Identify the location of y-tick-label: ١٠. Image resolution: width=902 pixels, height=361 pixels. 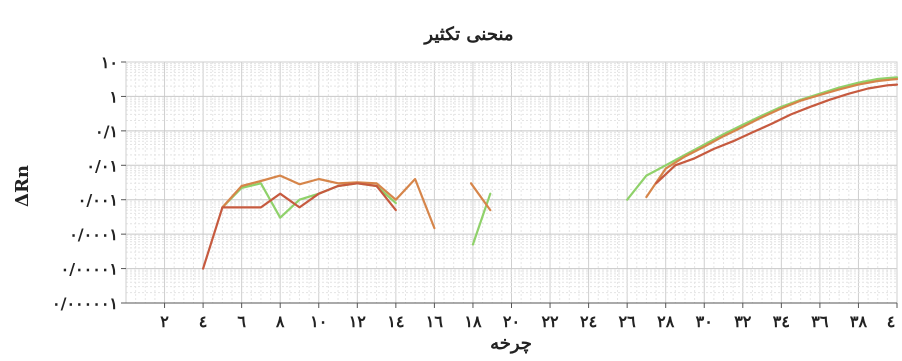
(109, 62).